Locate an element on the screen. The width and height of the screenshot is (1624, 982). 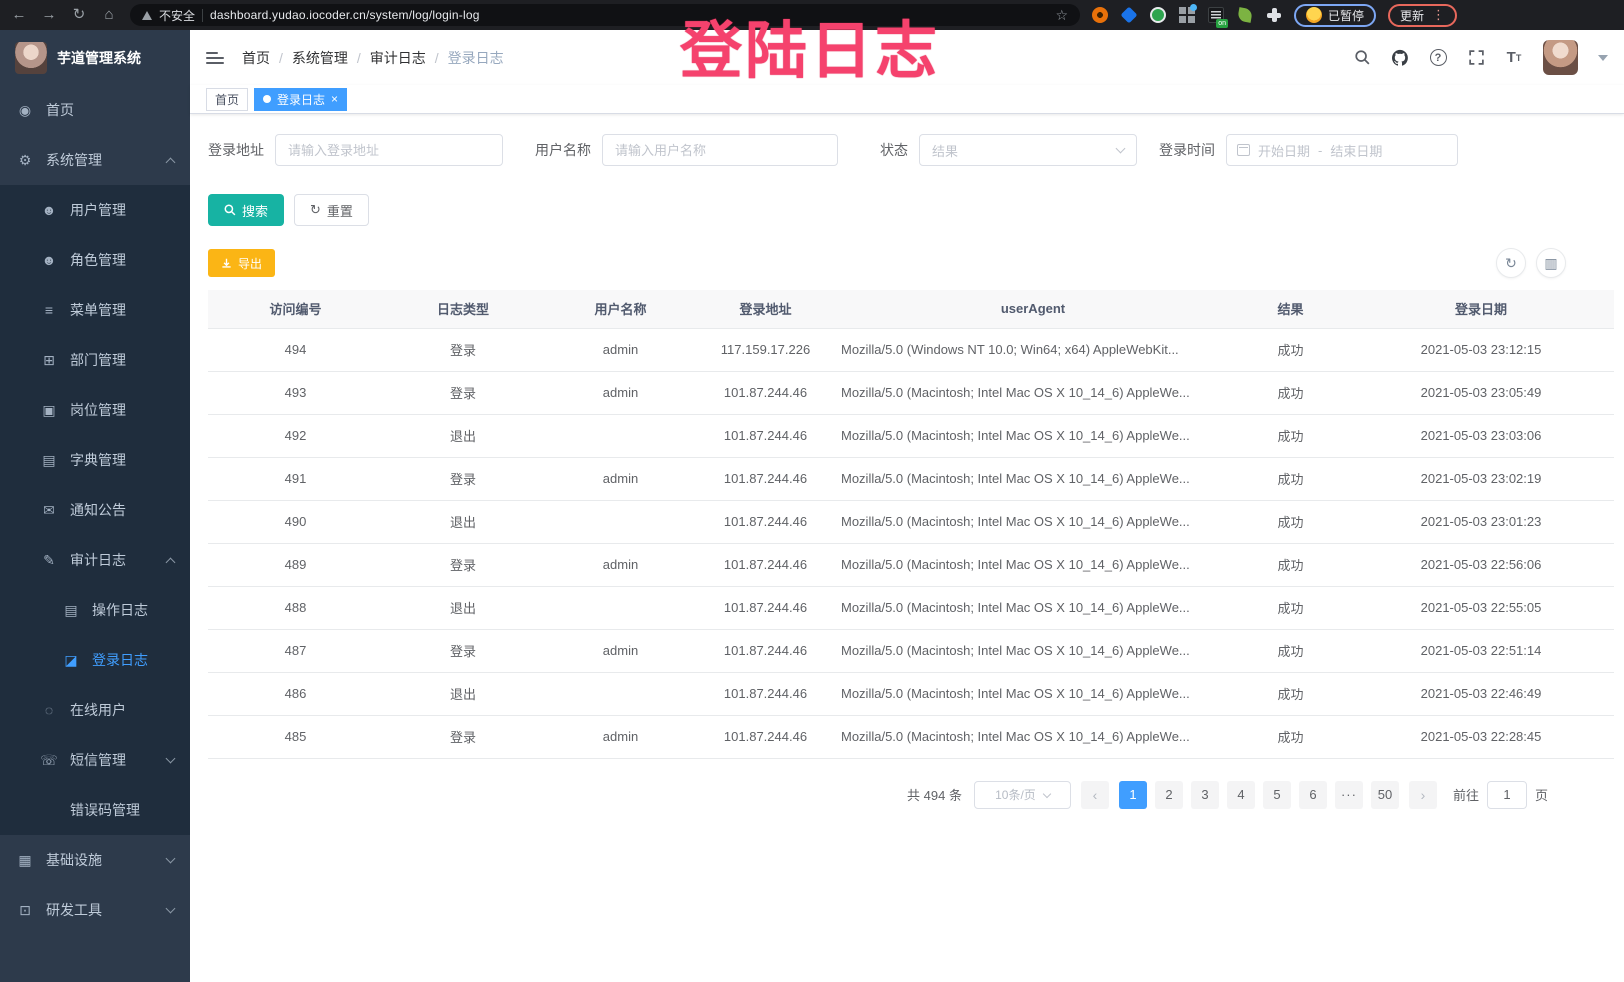
tabs-list-extension-icon: on is located at coordinates (1218, 17).